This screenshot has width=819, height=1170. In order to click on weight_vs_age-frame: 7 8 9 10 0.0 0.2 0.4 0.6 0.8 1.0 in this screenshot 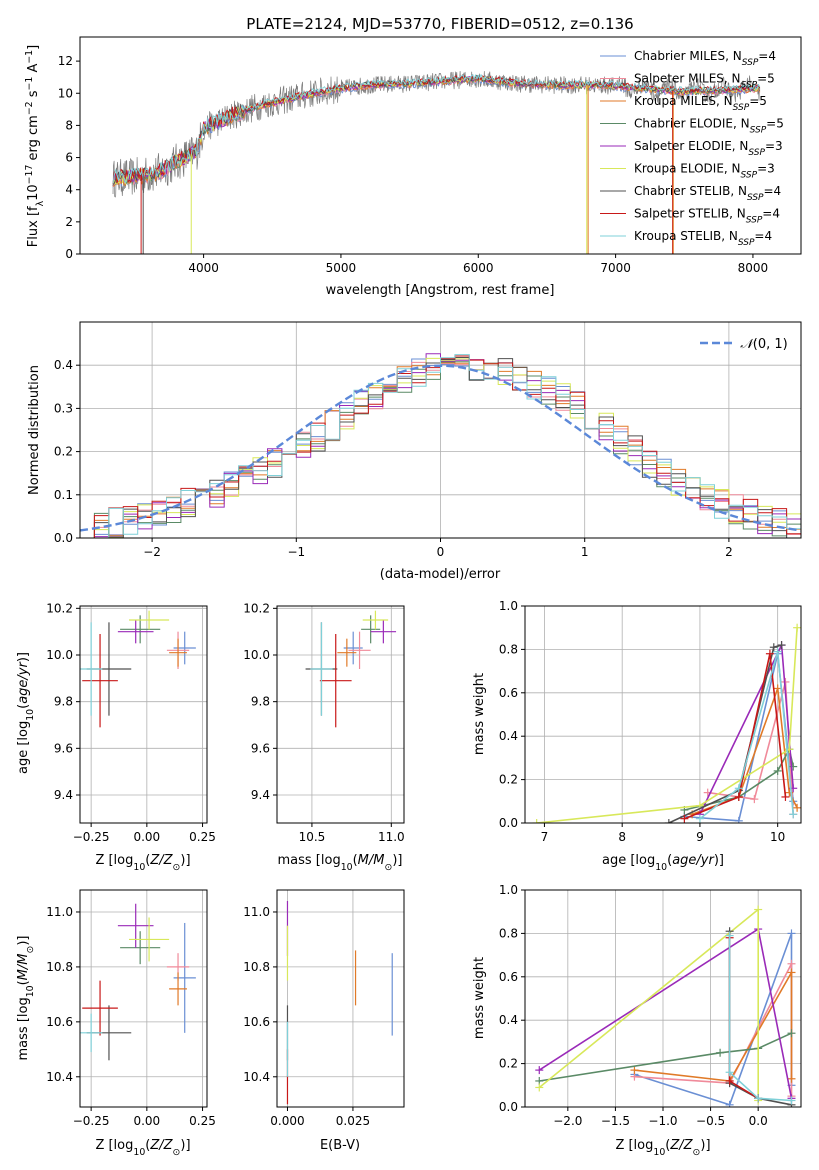, I will do `click(650, 721)`.